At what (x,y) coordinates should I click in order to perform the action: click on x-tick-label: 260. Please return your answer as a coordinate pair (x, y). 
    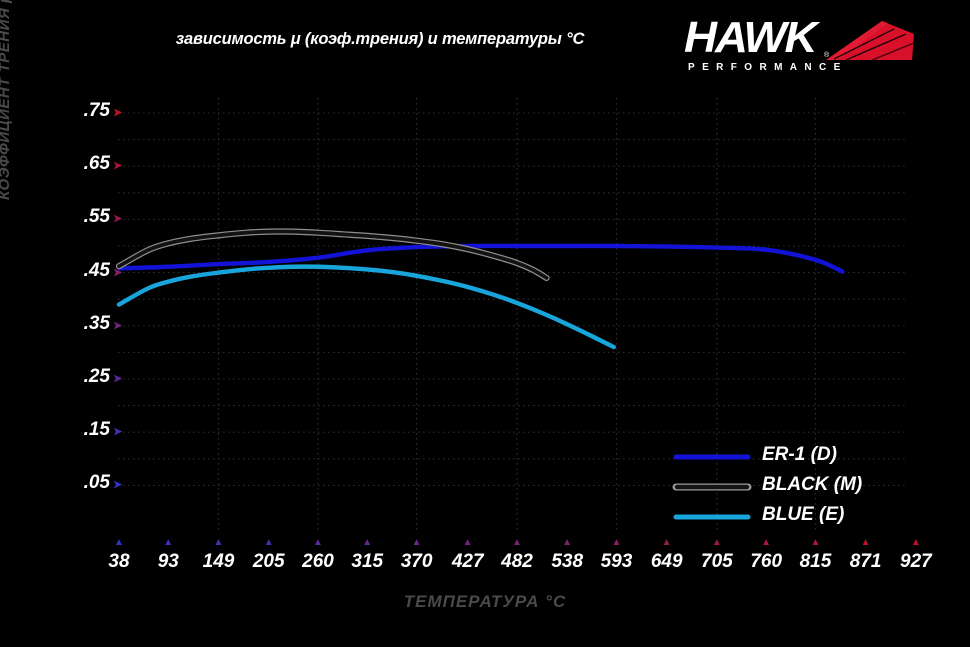
    Looking at the image, I should click on (318, 561).